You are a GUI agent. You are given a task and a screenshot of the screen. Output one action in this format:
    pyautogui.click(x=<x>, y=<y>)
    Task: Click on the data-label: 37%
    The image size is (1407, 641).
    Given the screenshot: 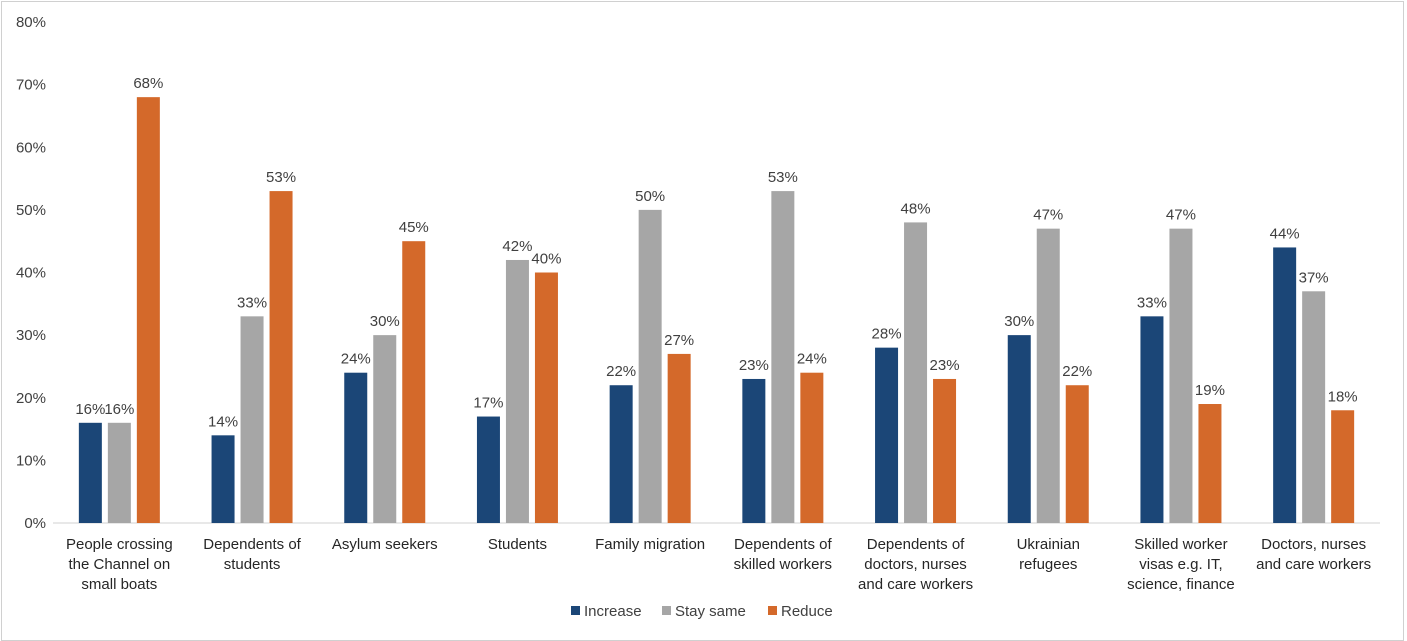 What is the action you would take?
    pyautogui.click(x=1314, y=277)
    